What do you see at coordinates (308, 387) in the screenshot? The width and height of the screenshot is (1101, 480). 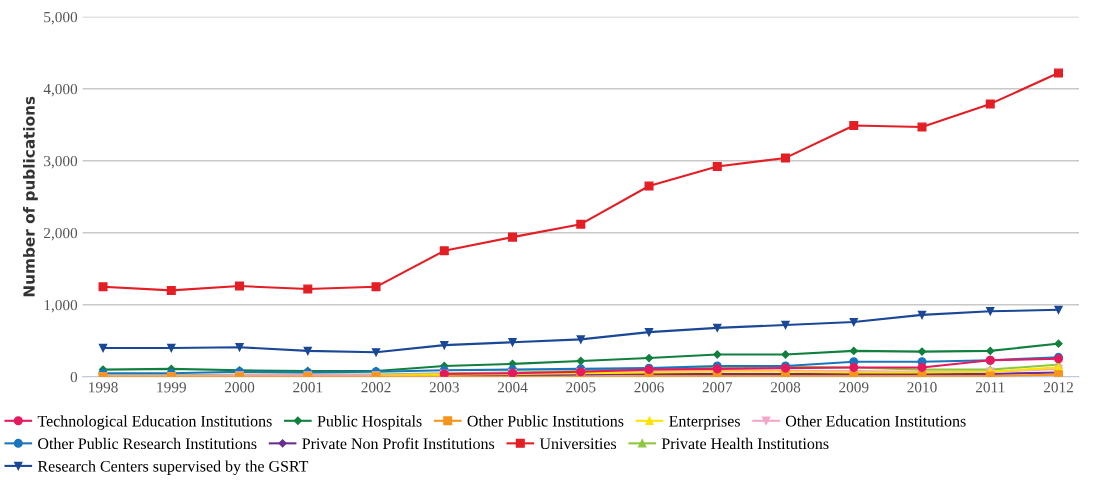 I see `x-tick-label: 2001` at bounding box center [308, 387].